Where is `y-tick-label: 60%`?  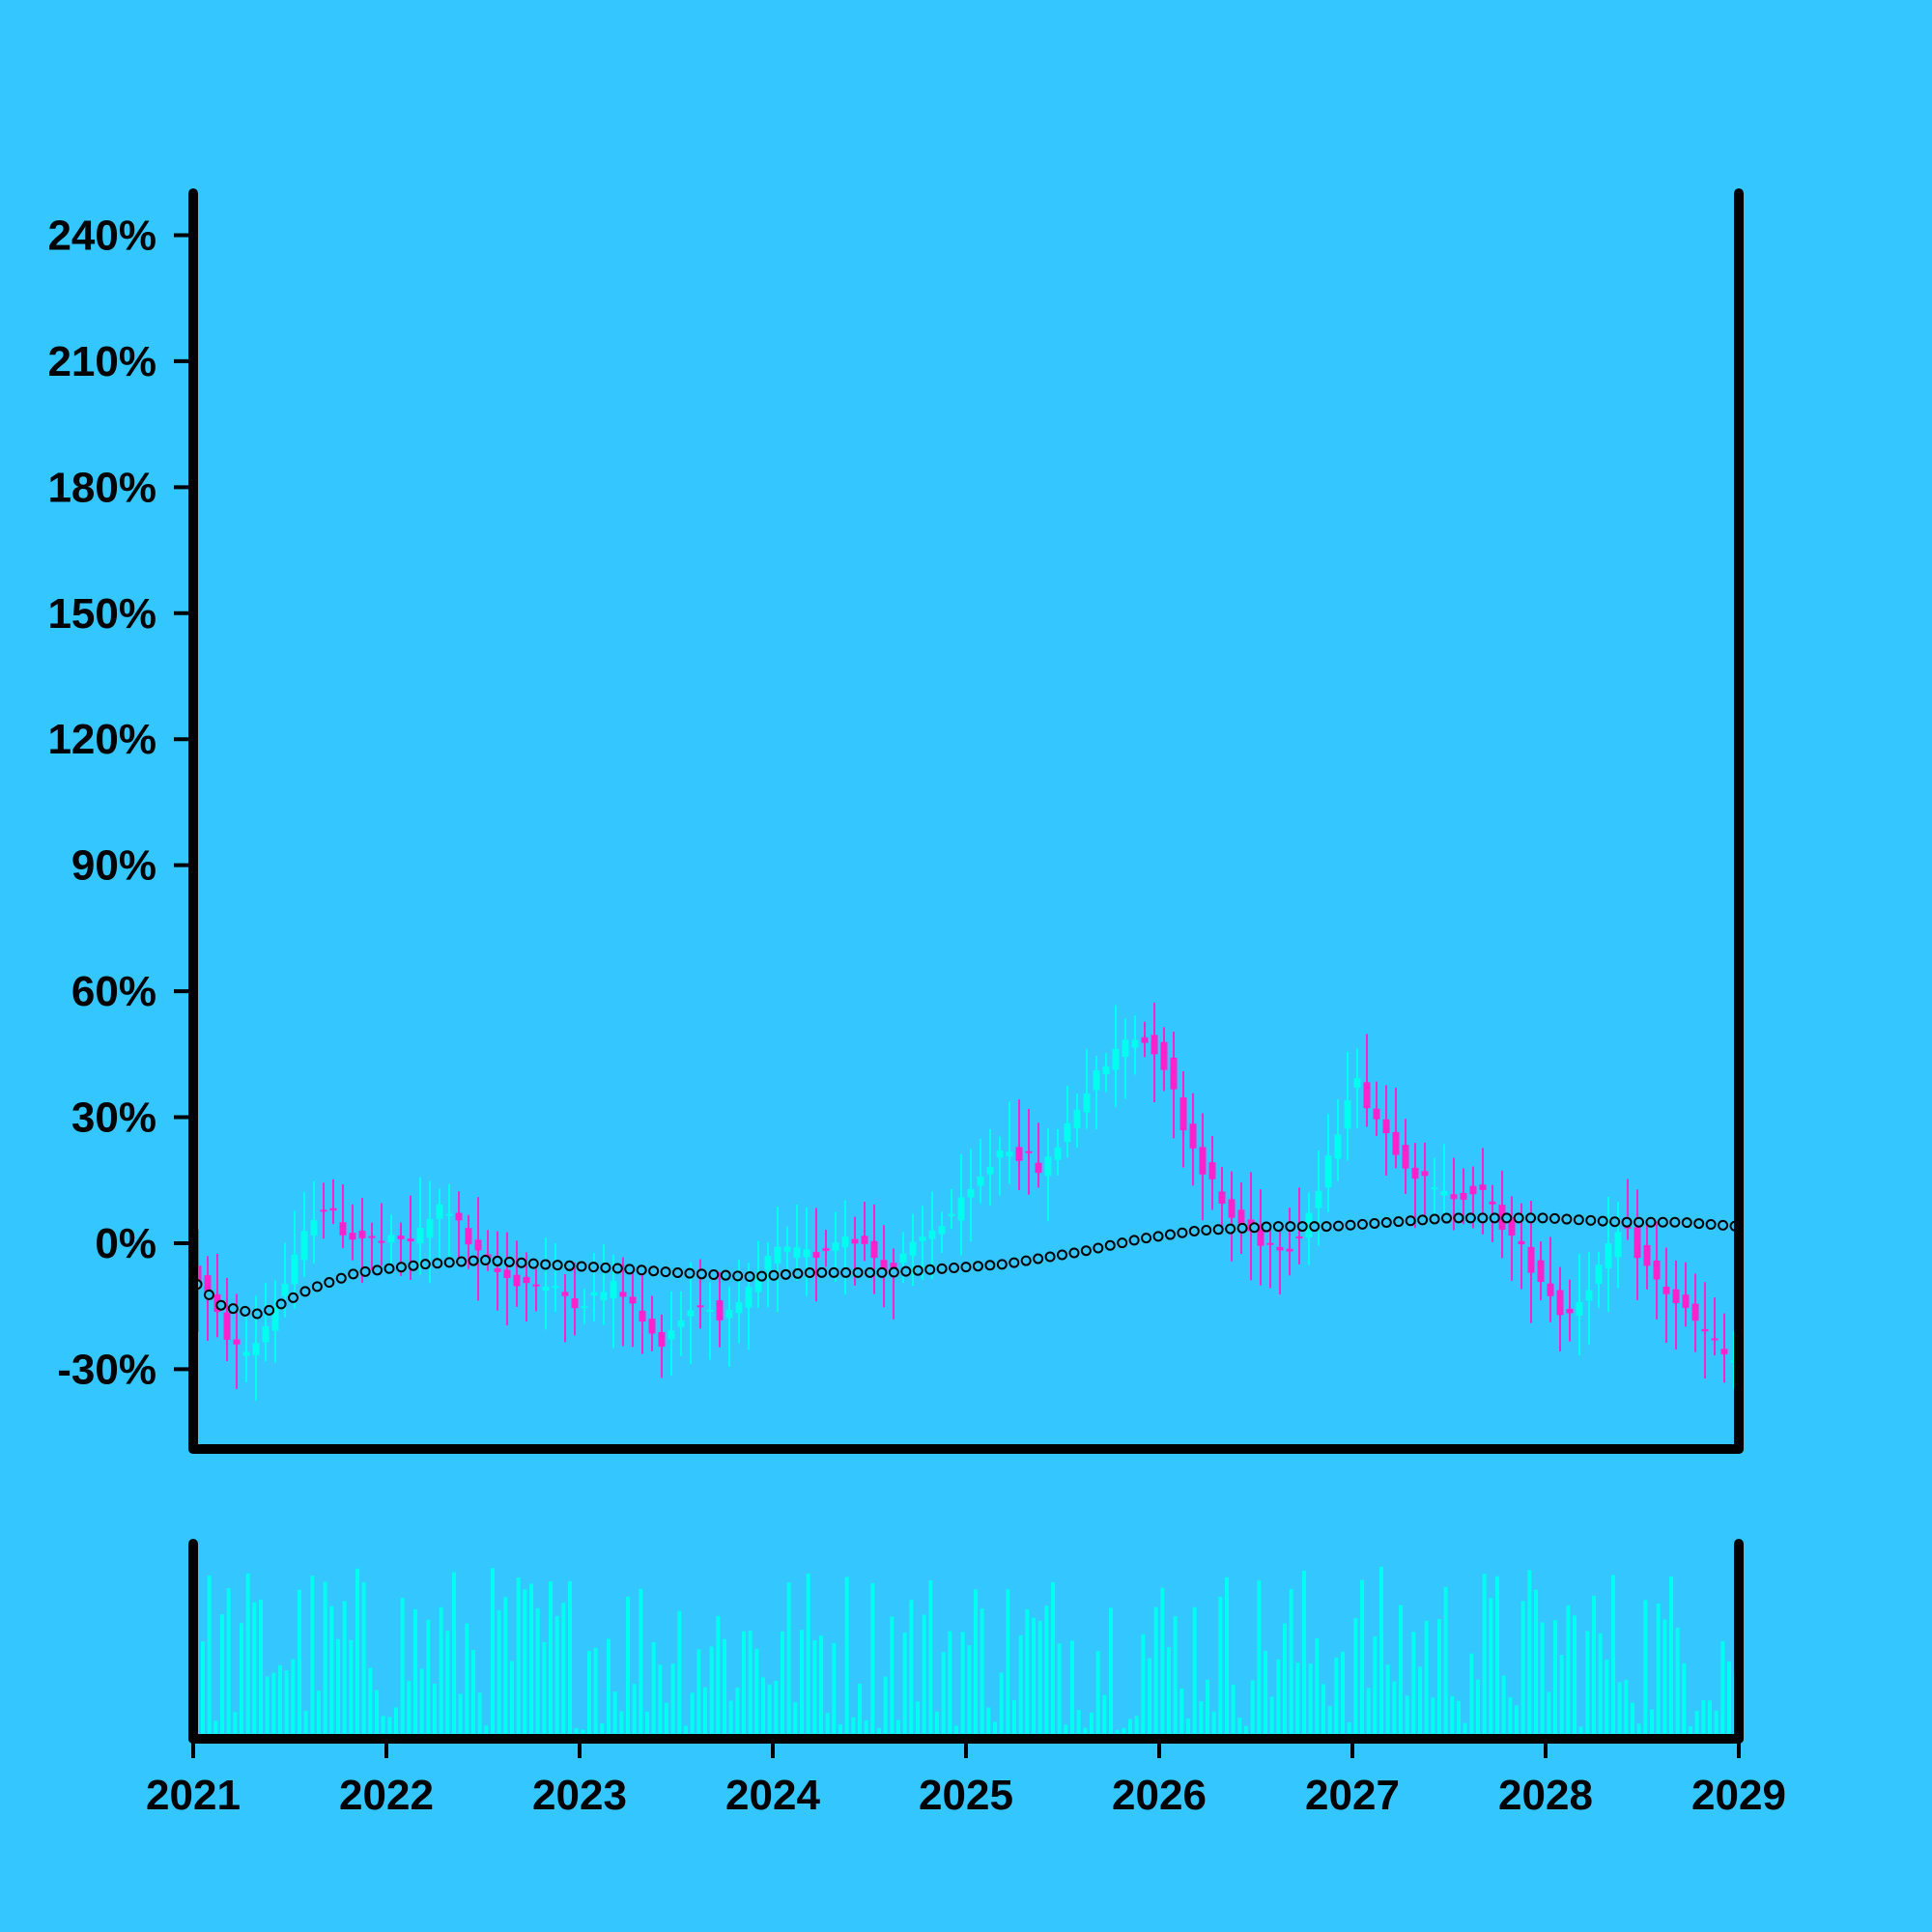
y-tick-label: 60% is located at coordinates (113, 992).